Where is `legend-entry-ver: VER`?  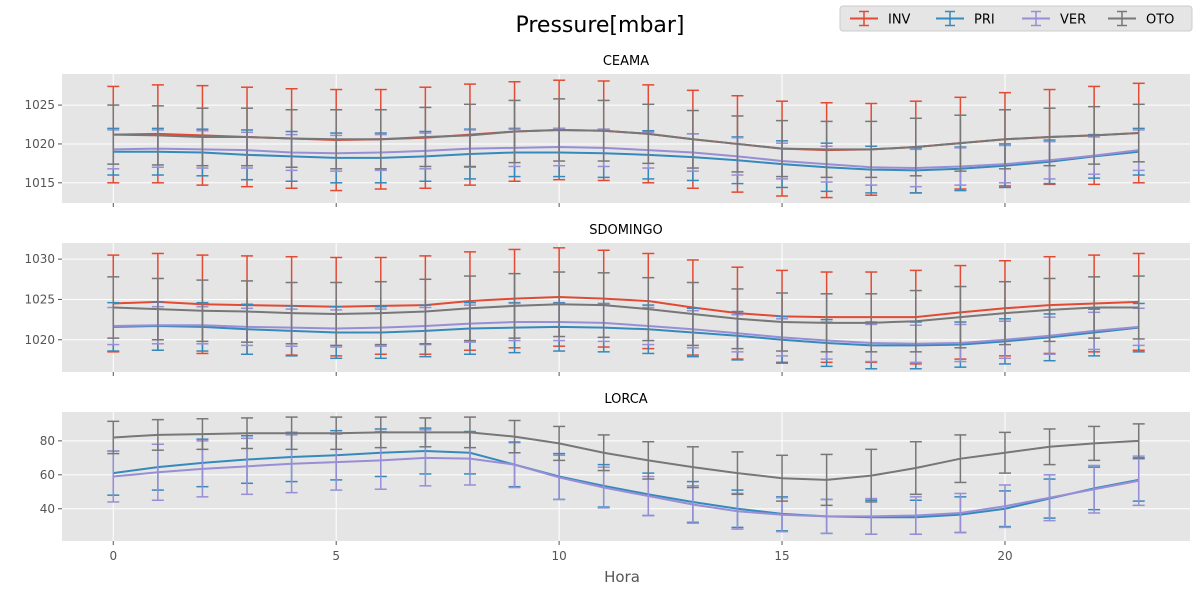 legend-entry-ver: VER is located at coordinates (1054, 19).